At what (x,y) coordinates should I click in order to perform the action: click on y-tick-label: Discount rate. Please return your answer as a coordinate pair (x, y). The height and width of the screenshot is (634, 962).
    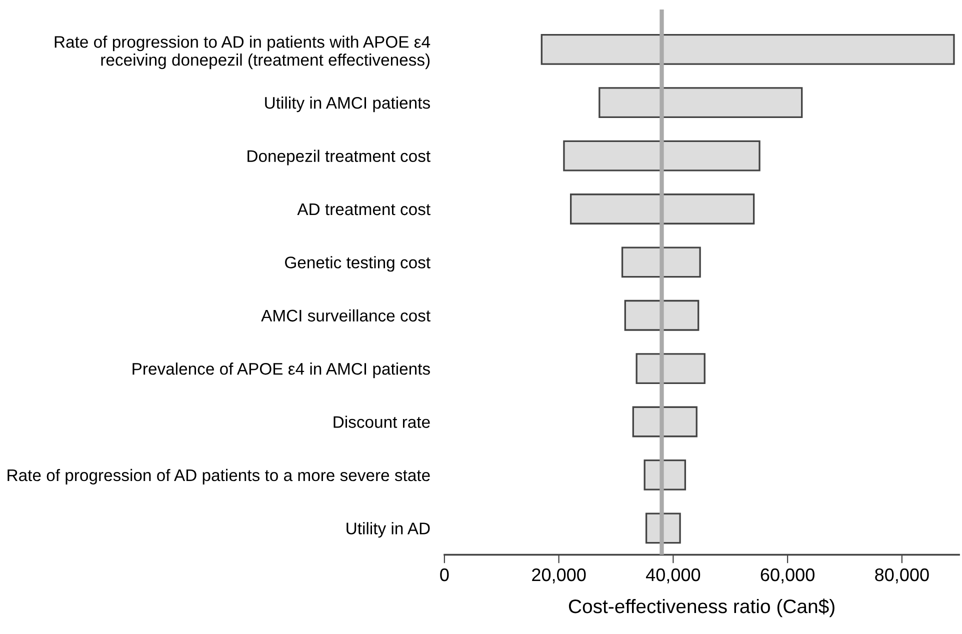
    Looking at the image, I should click on (382, 422).